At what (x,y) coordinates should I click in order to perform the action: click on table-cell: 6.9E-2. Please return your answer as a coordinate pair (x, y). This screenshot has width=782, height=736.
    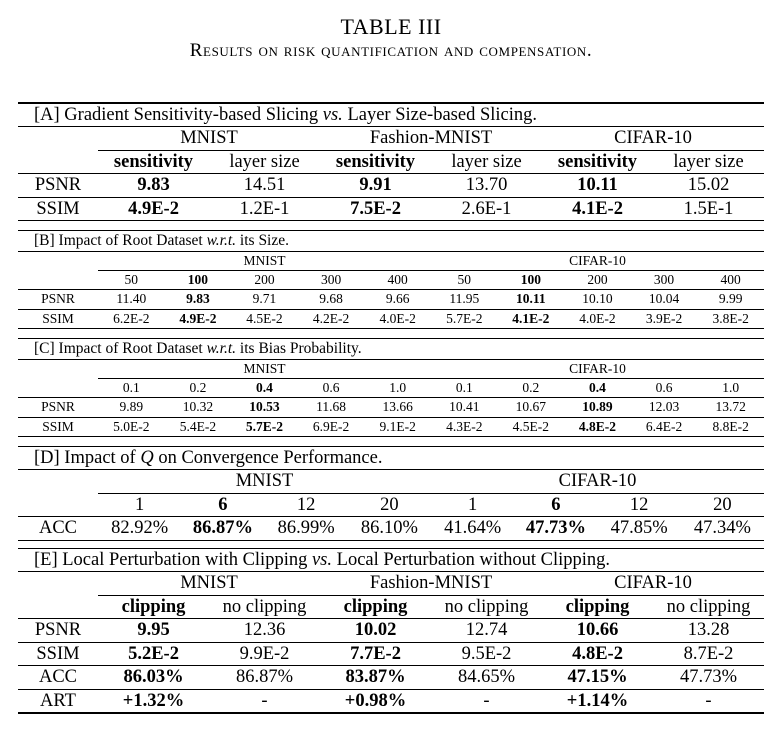
    Looking at the image, I should click on (331, 426).